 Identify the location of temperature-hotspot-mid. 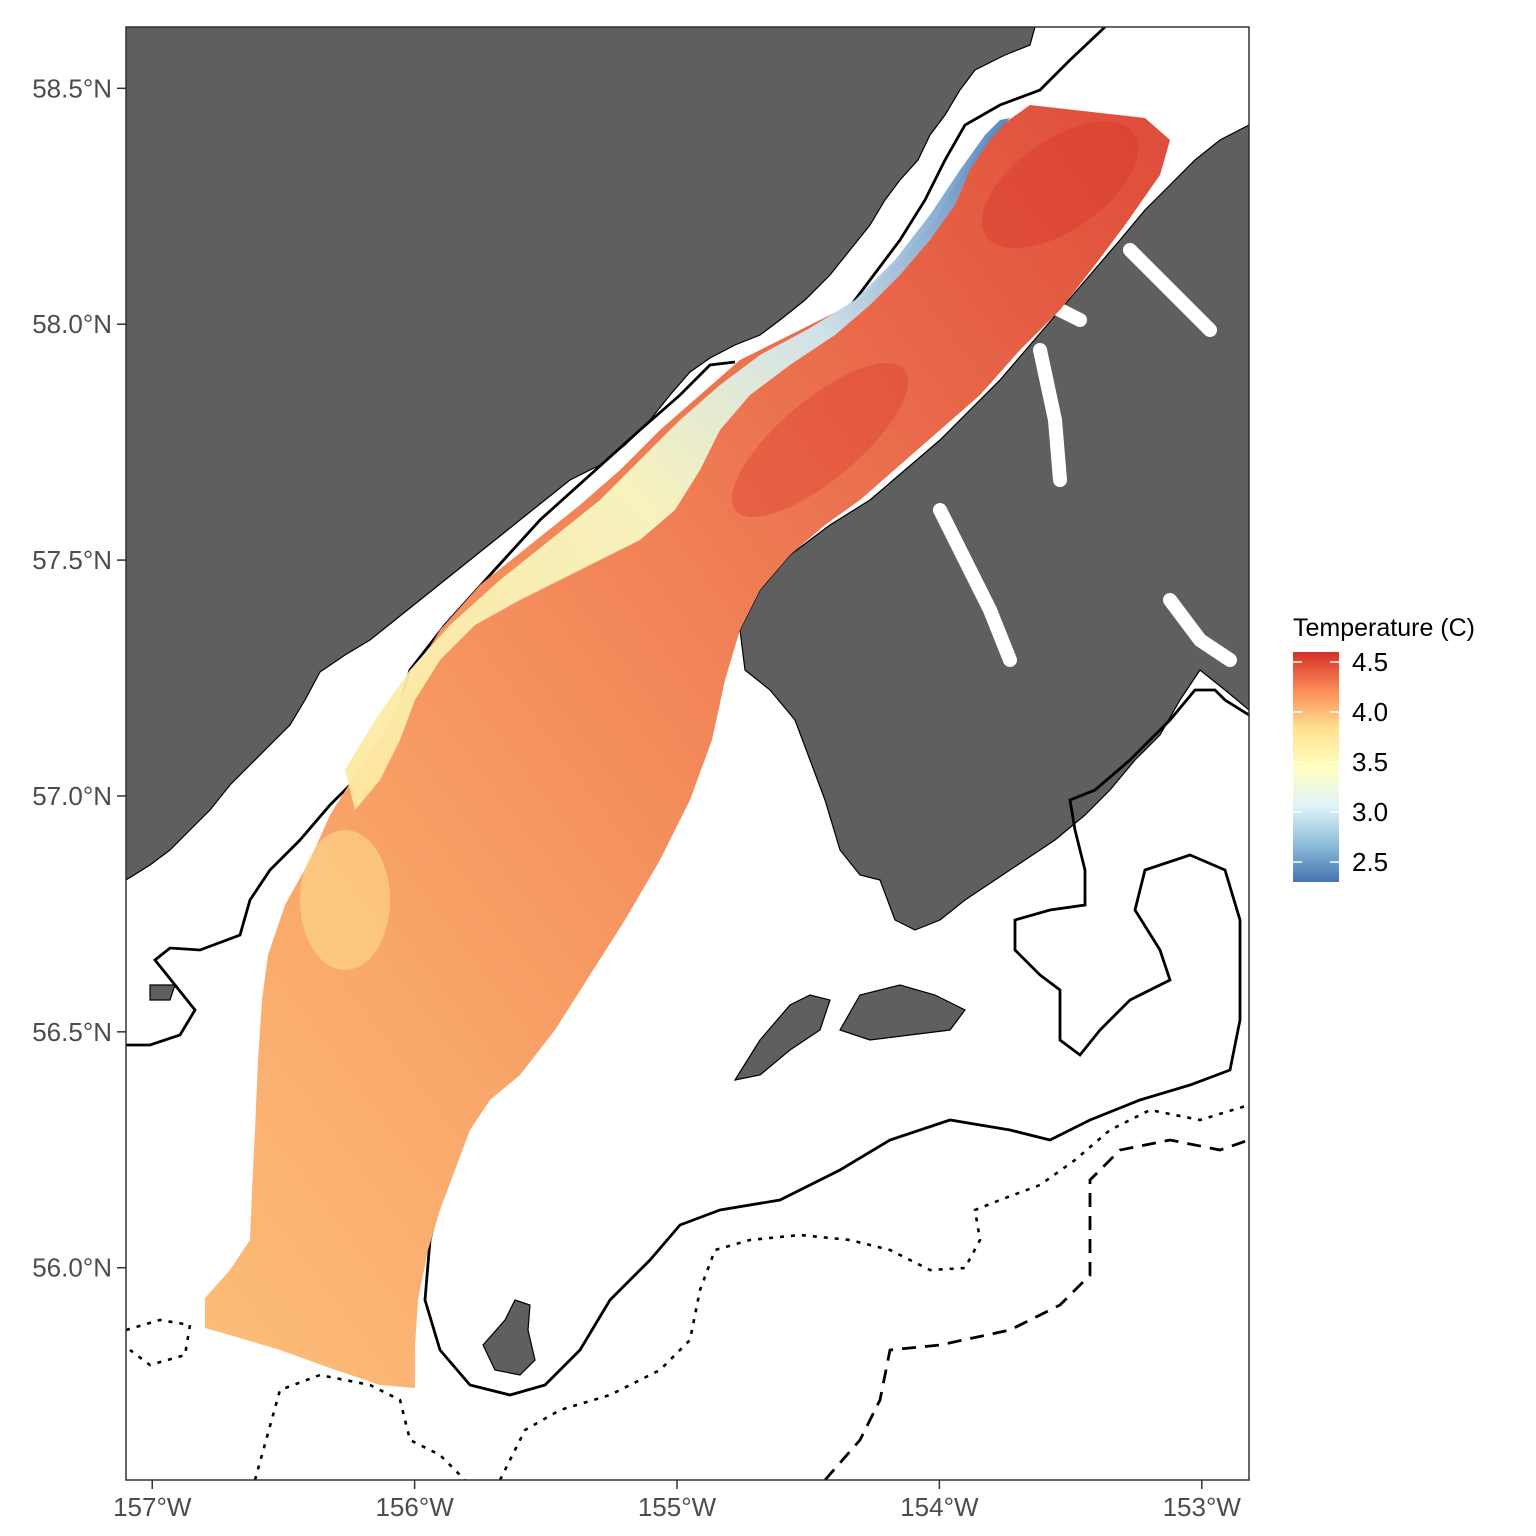
(820, 440).